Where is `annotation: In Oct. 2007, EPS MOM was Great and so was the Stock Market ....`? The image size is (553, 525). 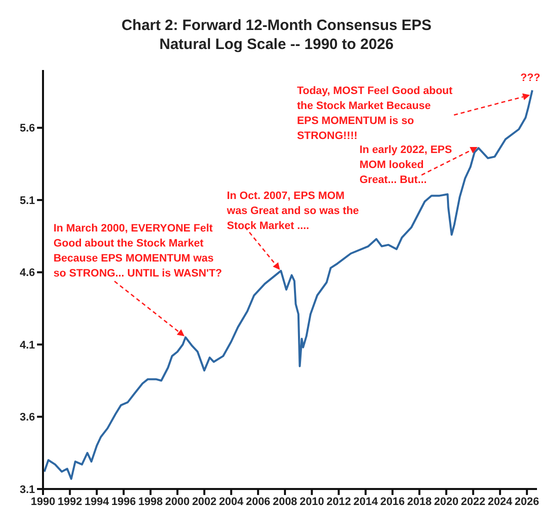 annotation: In Oct. 2007, EPS MOM was Great and so was the Stock Market .... is located at coordinates (292, 211).